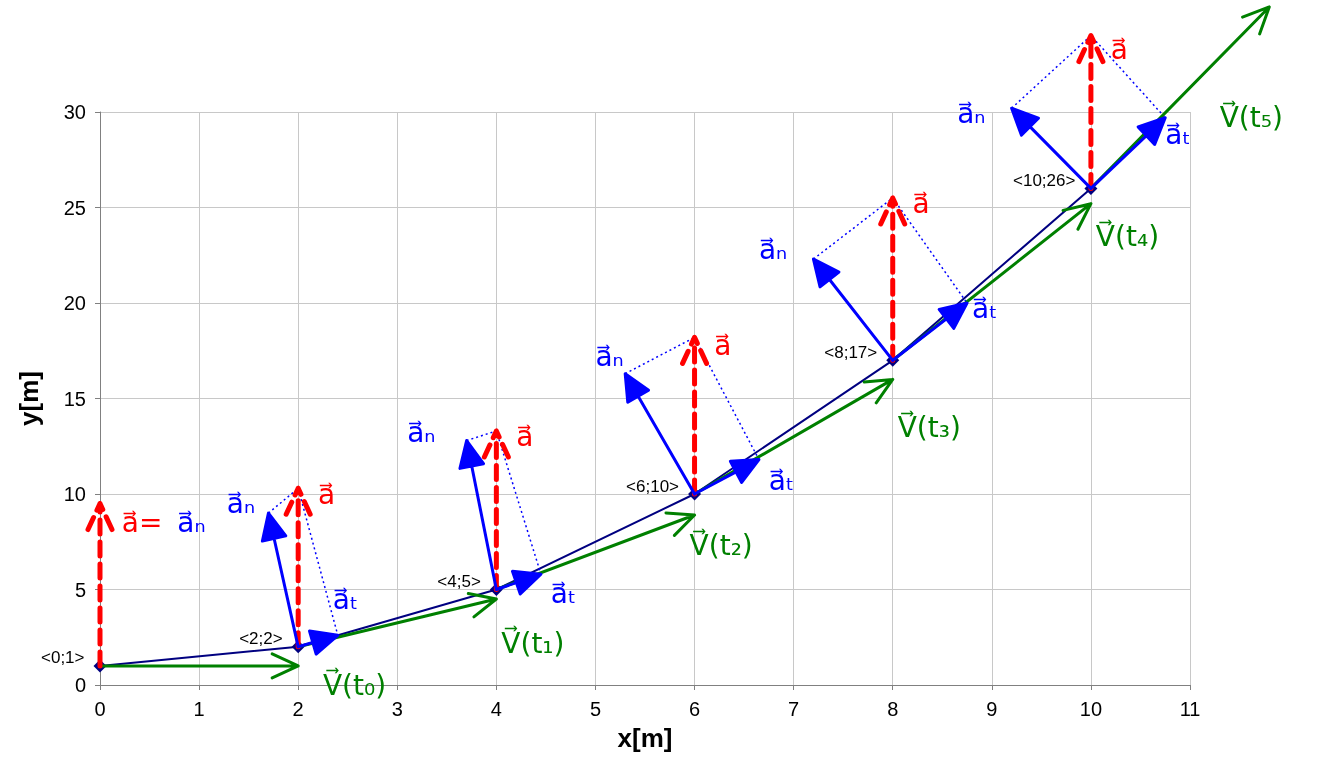 Image resolution: width=1343 pixels, height=767 pixels. Describe the element at coordinates (893, 709) in the screenshot. I see `x-tick-label: 8` at that location.